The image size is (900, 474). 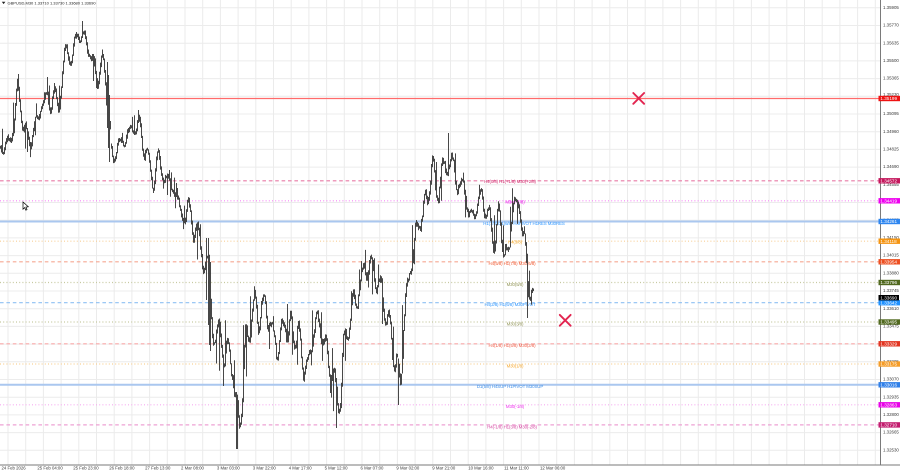 I want to click on svg-text: 1.33610, so click(x=891, y=308).